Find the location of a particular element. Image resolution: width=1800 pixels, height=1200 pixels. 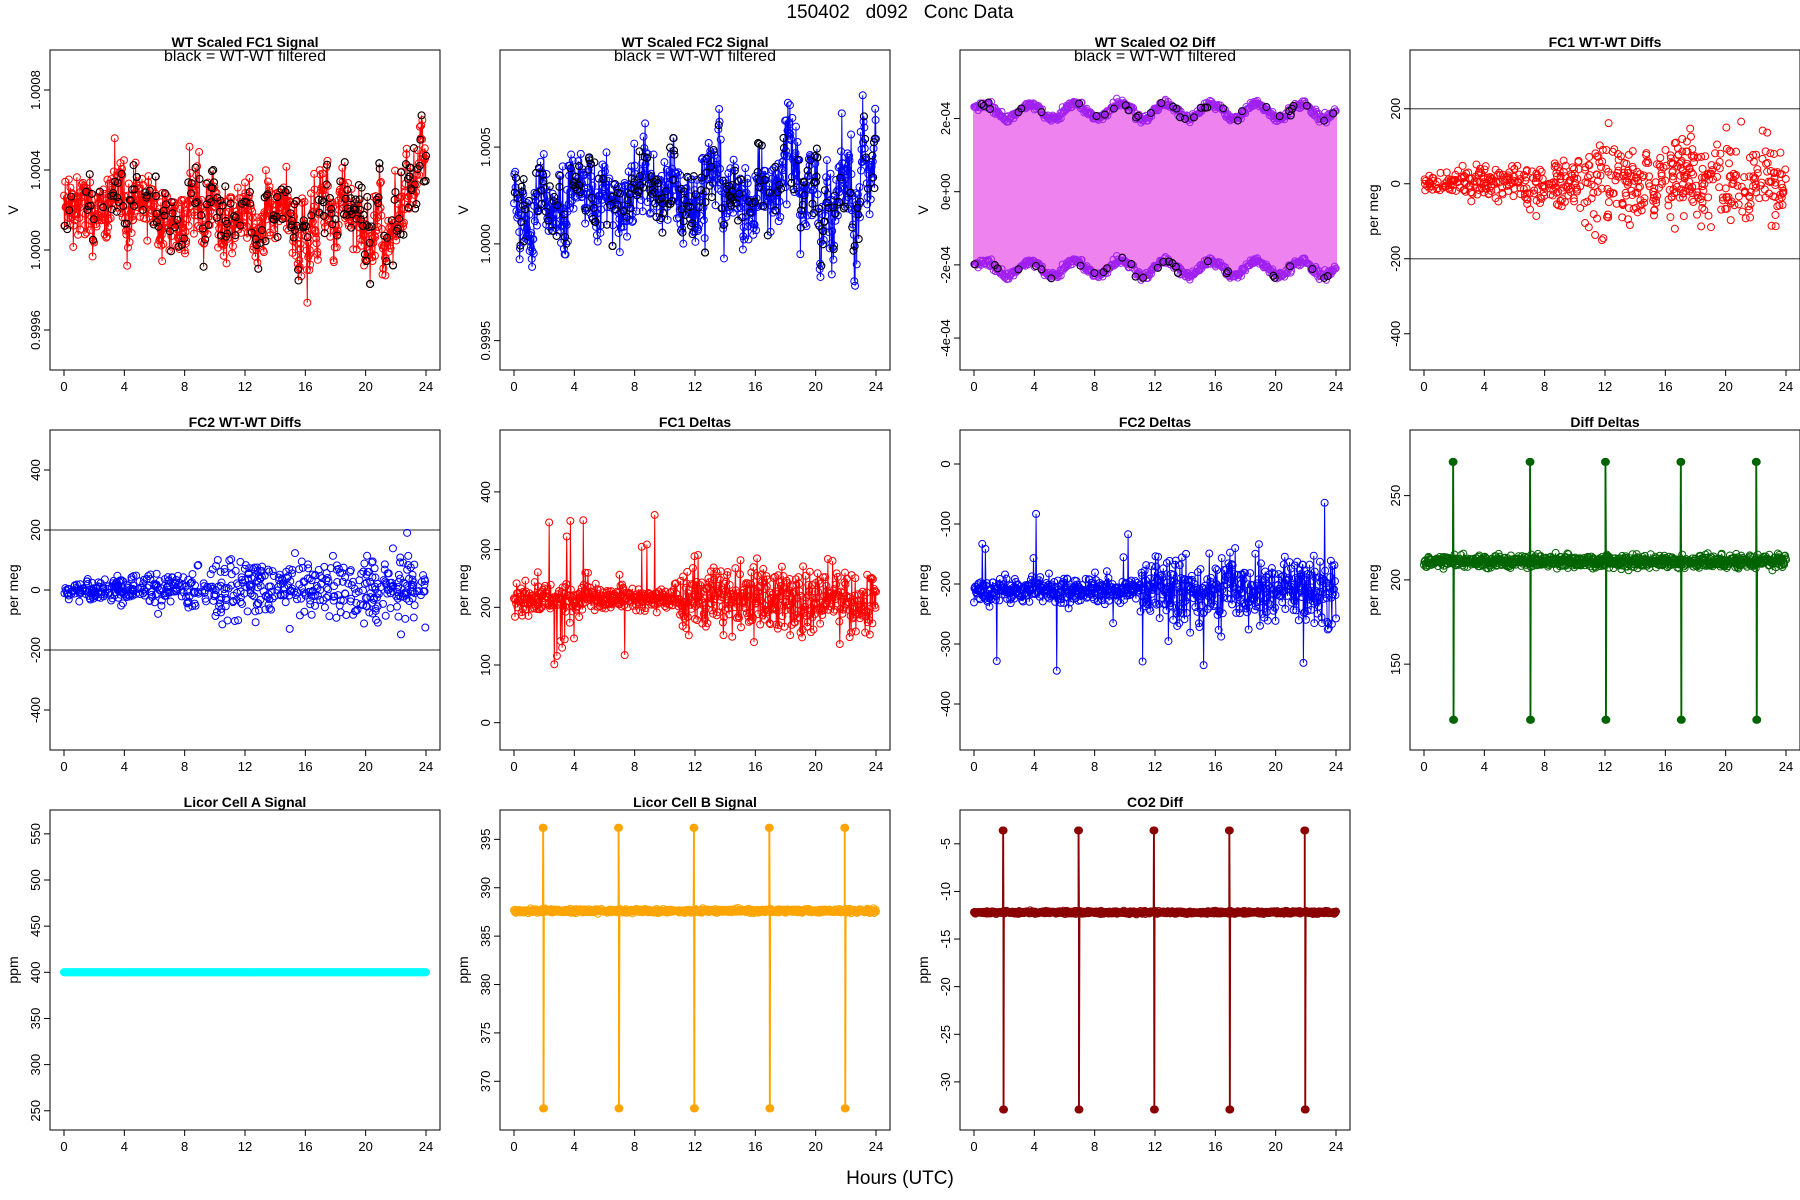

plot-area is located at coordinates (245, 589).